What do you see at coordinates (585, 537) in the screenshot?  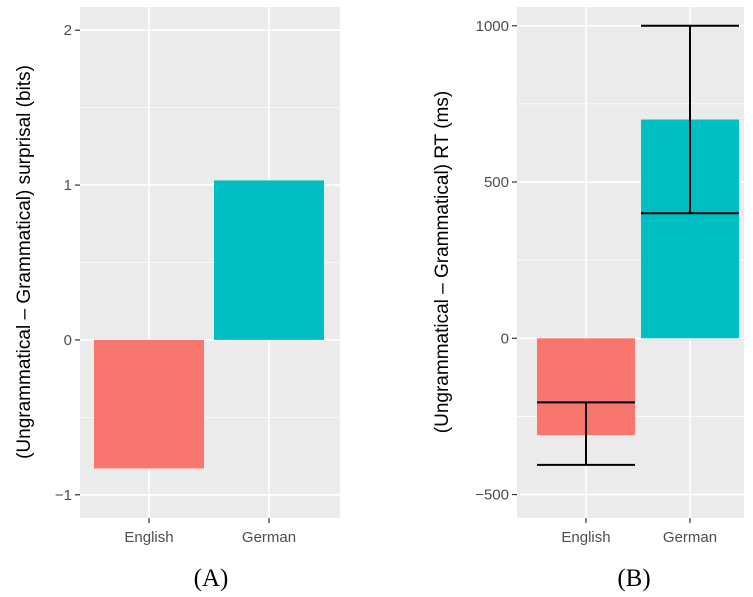 I see `panel-b-x-tick-label: English` at bounding box center [585, 537].